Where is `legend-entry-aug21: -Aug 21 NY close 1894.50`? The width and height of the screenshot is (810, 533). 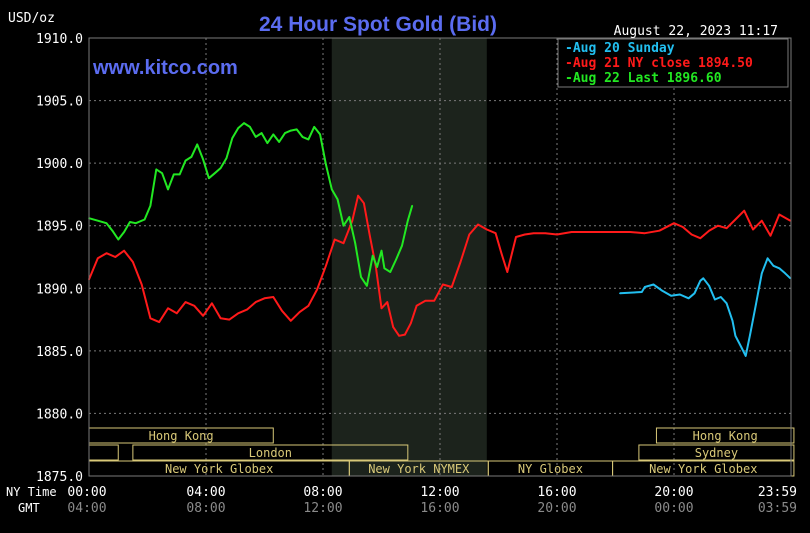
legend-entry-aug21: -Aug 21 NY close 1894.50 is located at coordinates (659, 63).